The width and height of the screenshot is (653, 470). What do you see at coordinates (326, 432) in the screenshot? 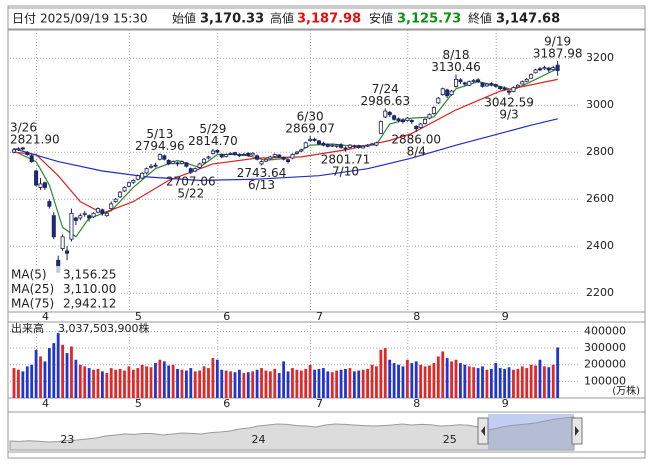
I see `navigator-panel` at bounding box center [326, 432].